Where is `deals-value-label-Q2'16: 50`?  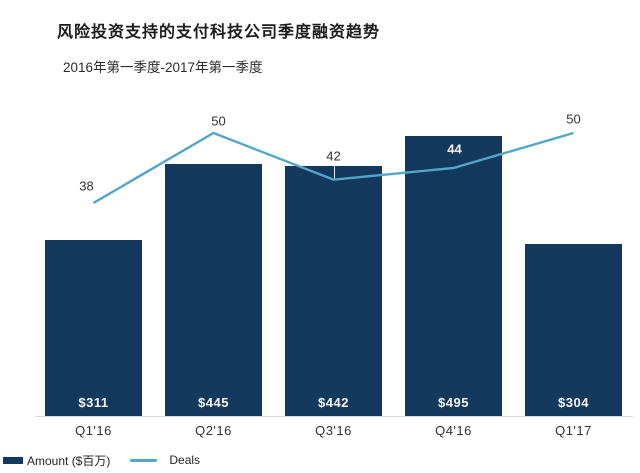 deals-value-label-Q2'16: 50 is located at coordinates (218, 121).